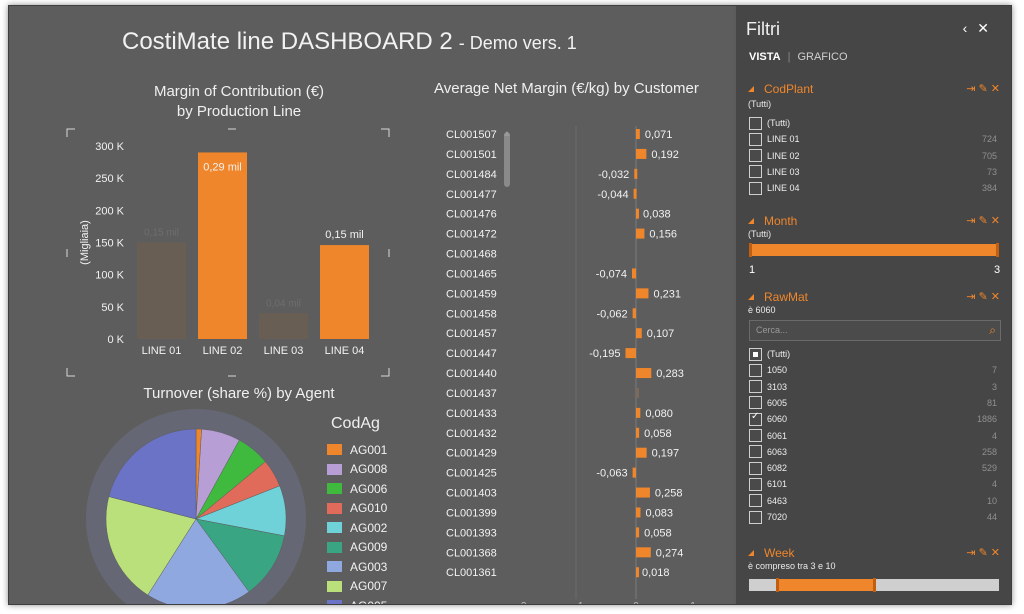  I want to click on legend-item: AG005, so click(357, 600).